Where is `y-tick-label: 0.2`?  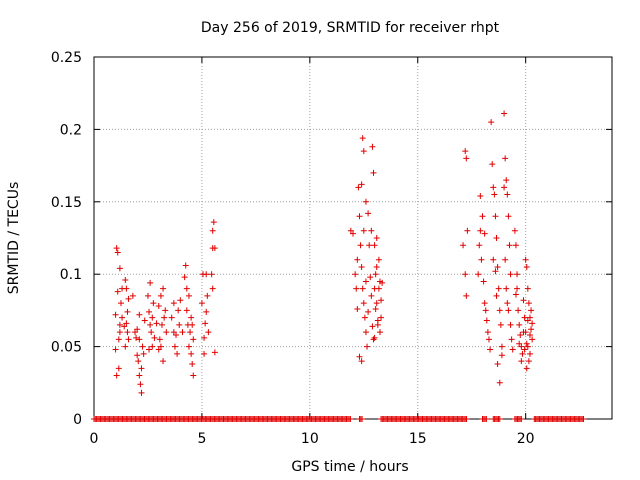
y-tick-label: 0.2 is located at coordinates (71, 130).